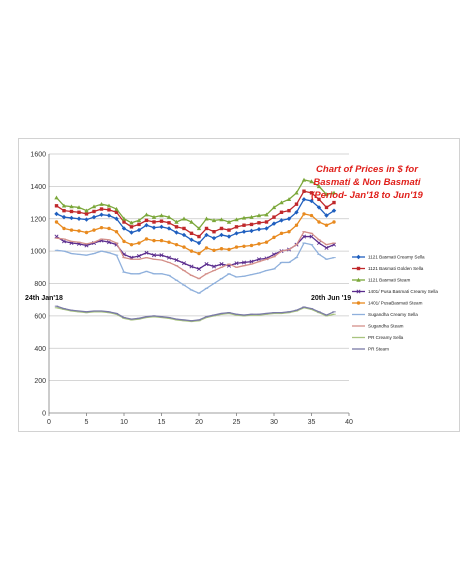  I want to click on legend-marker, so click(358, 291).